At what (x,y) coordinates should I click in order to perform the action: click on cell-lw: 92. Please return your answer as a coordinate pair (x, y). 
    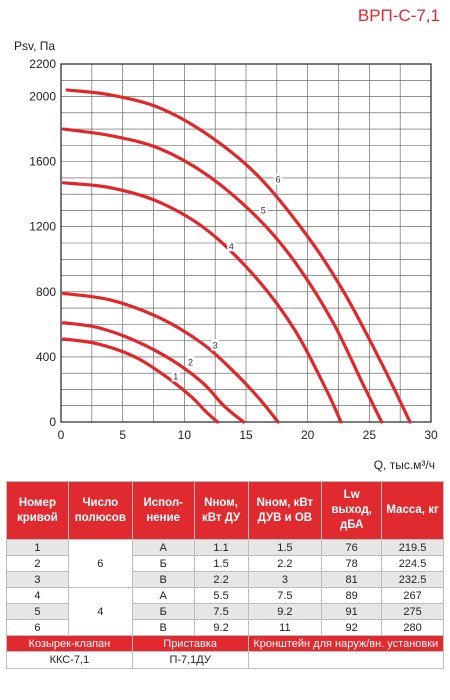
    Looking at the image, I should click on (352, 627).